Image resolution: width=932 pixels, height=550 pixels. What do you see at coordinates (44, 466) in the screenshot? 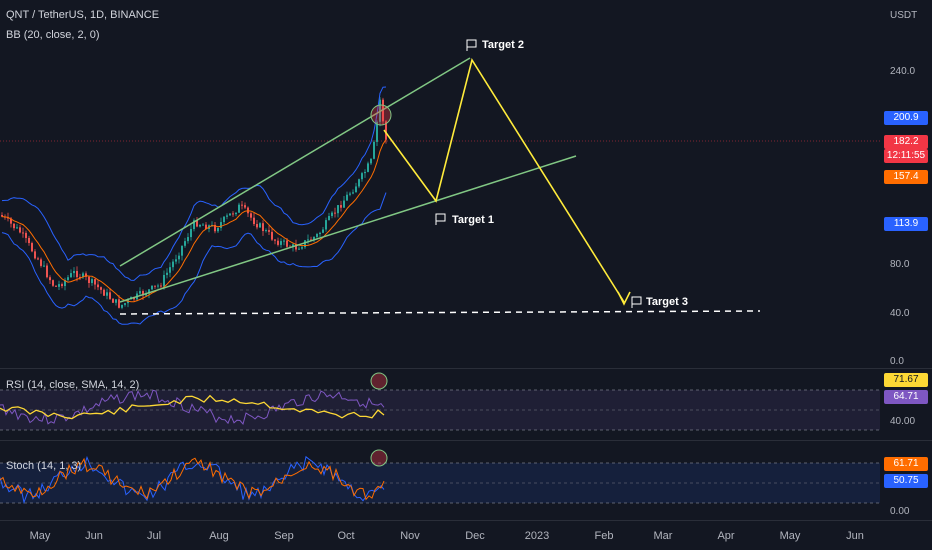
I see `stoch-legend: Stoch (14, 1, 3)` at bounding box center [44, 466].